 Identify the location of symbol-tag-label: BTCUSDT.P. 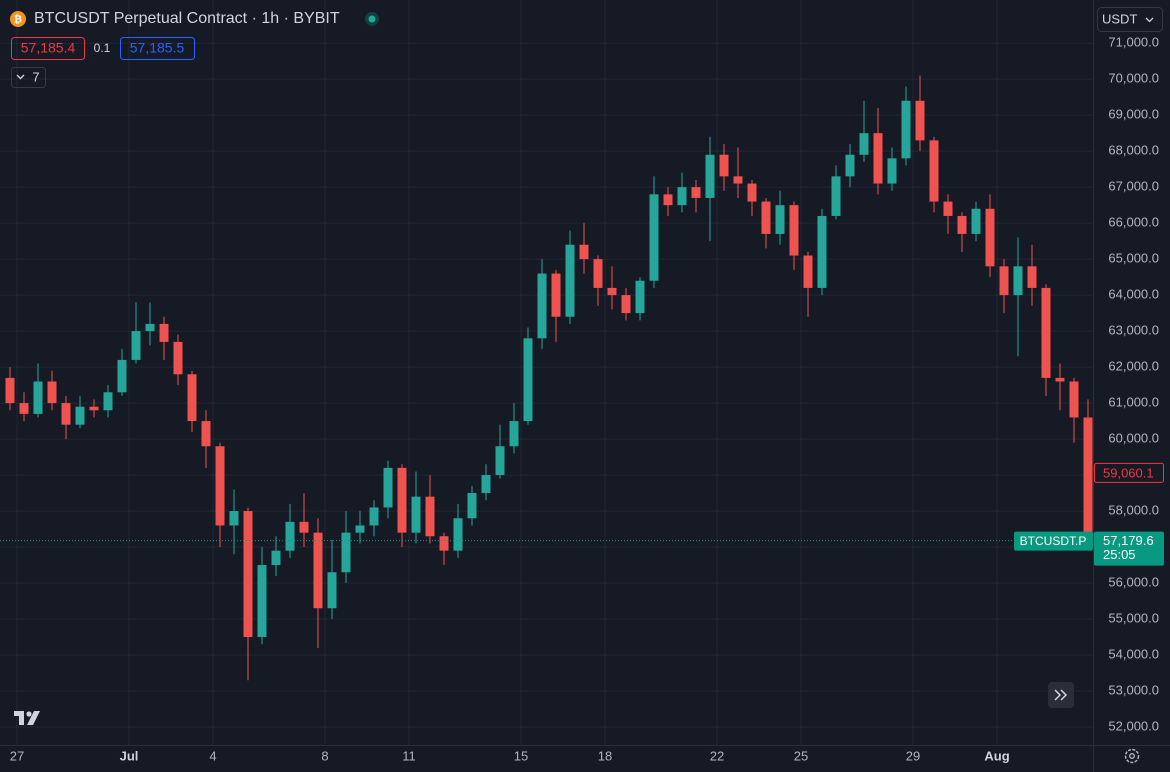
(1053, 541).